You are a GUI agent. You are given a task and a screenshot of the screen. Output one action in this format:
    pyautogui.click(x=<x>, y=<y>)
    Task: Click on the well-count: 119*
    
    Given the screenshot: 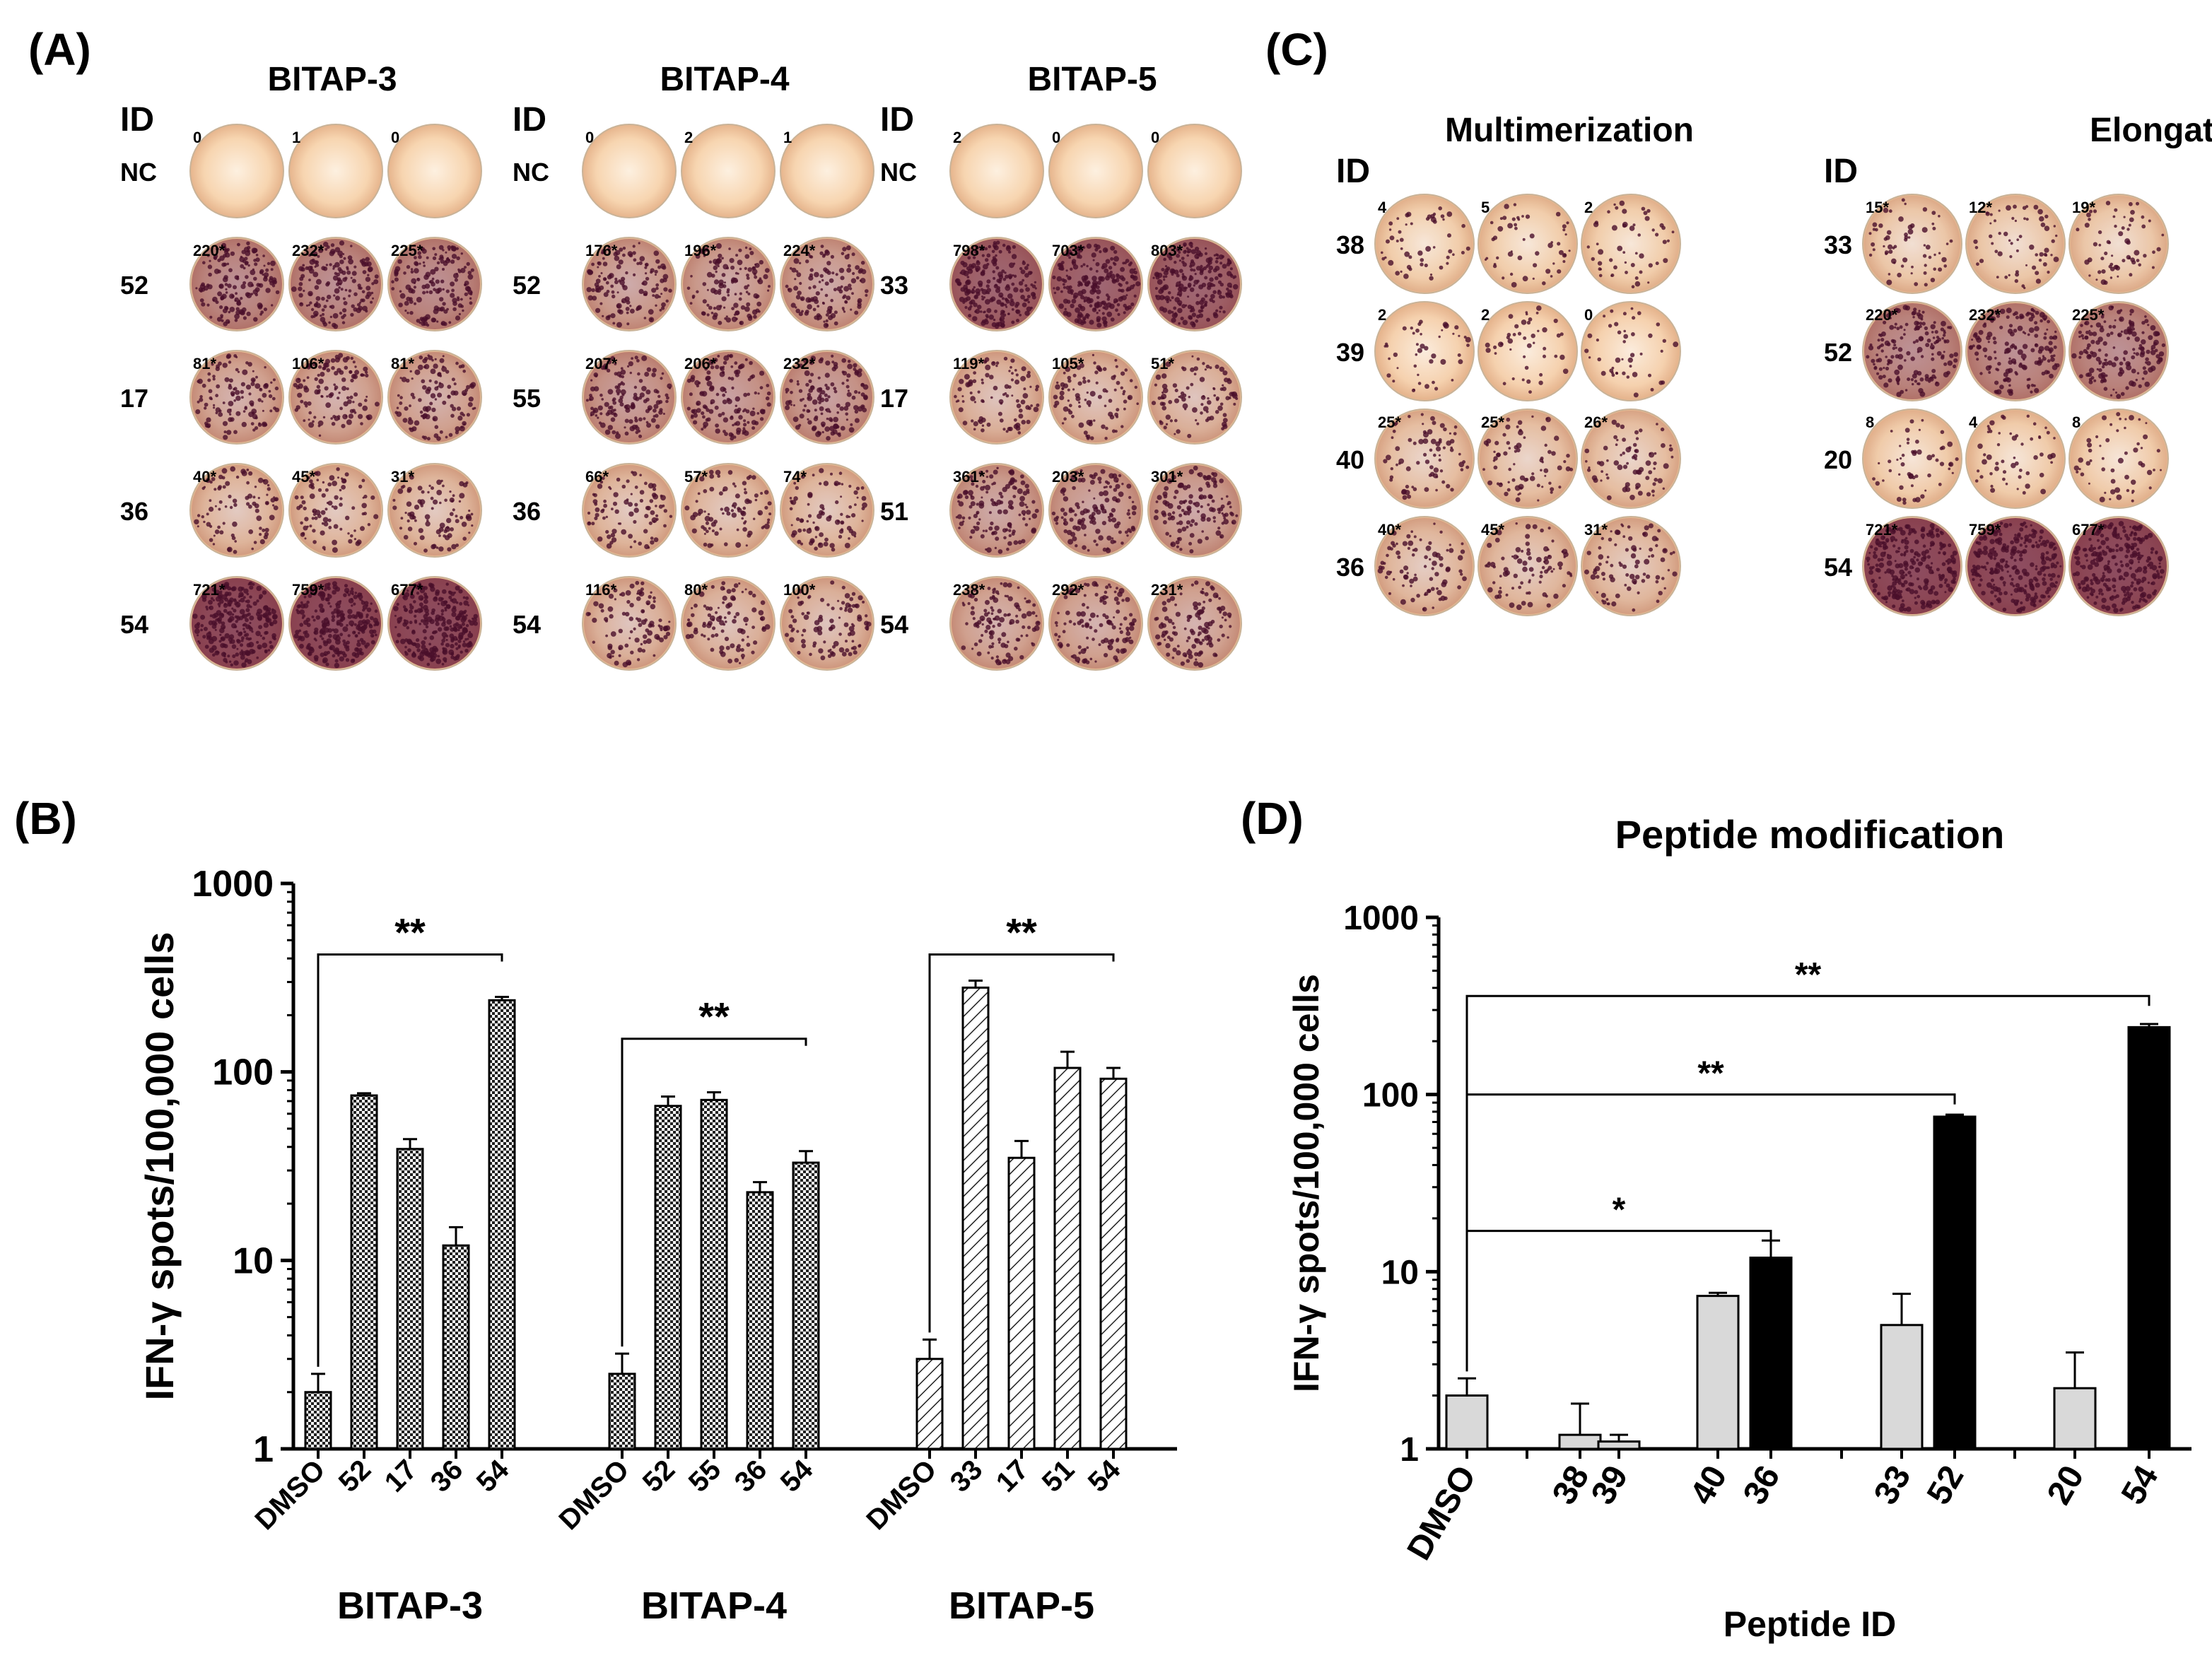 What is the action you would take?
    pyautogui.click(x=968, y=363)
    